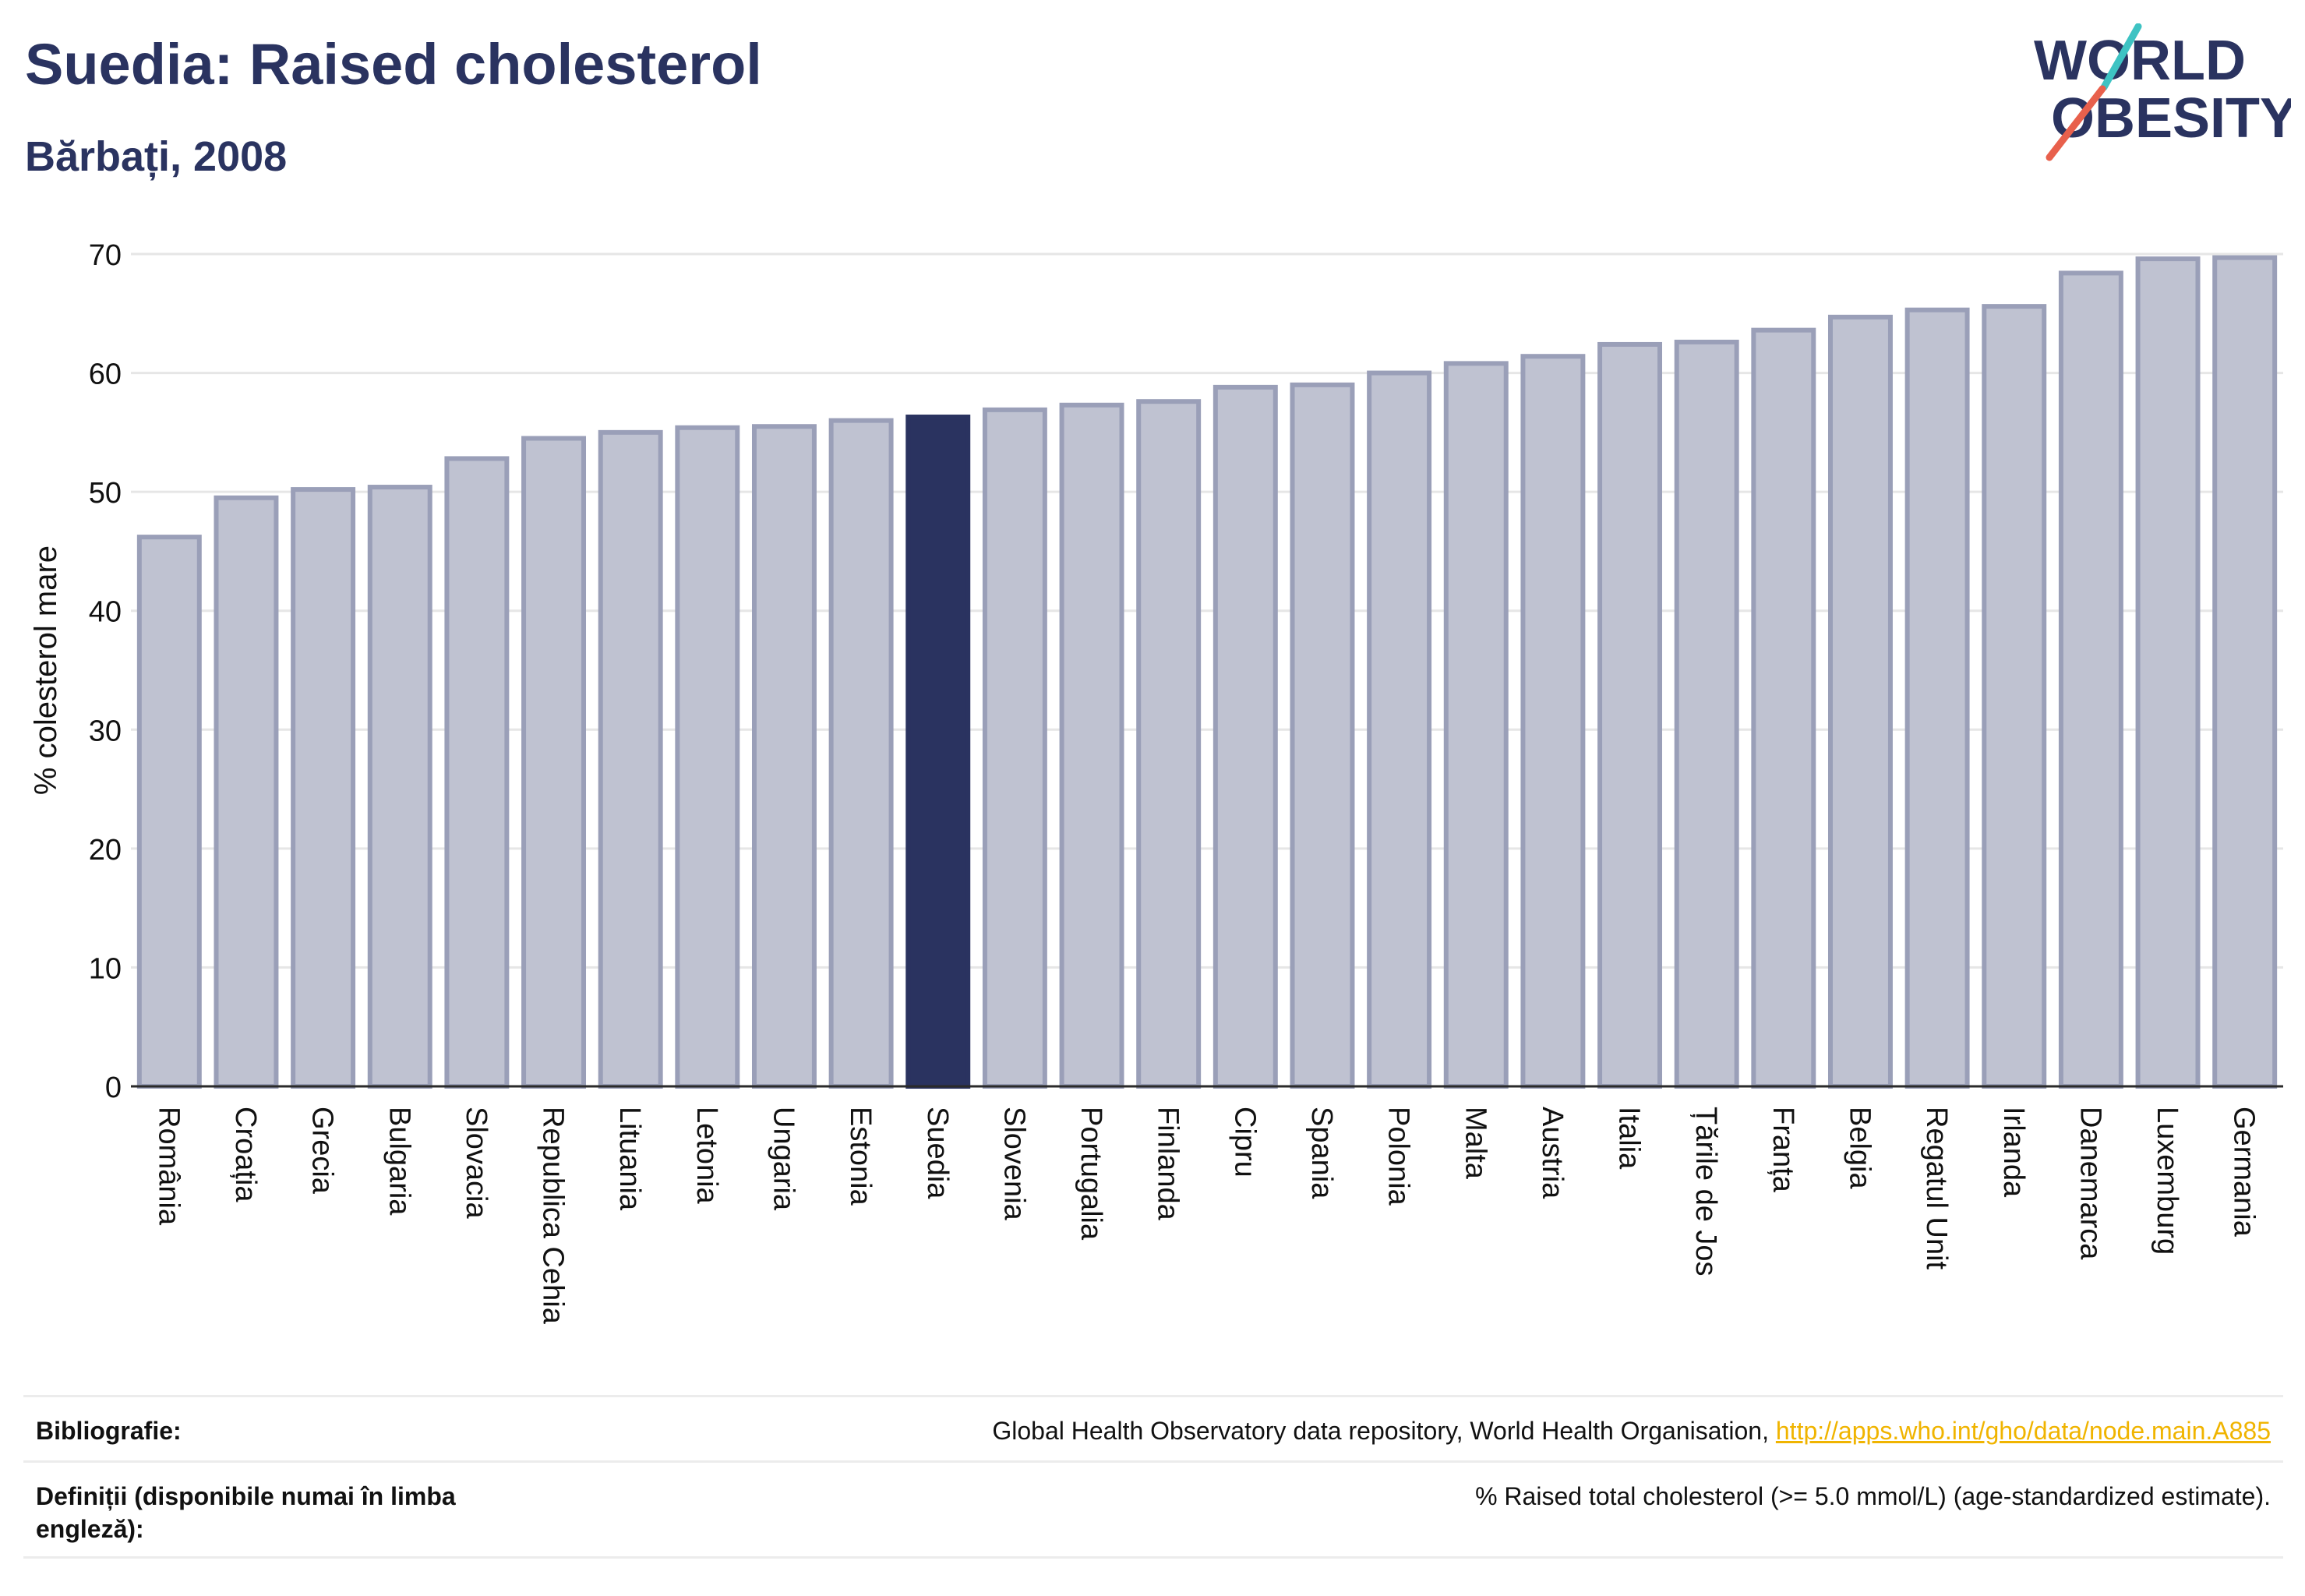 This screenshot has width=2305, height=1596. I want to click on x-tick-label: Luxemburg, so click(2167, 1181).